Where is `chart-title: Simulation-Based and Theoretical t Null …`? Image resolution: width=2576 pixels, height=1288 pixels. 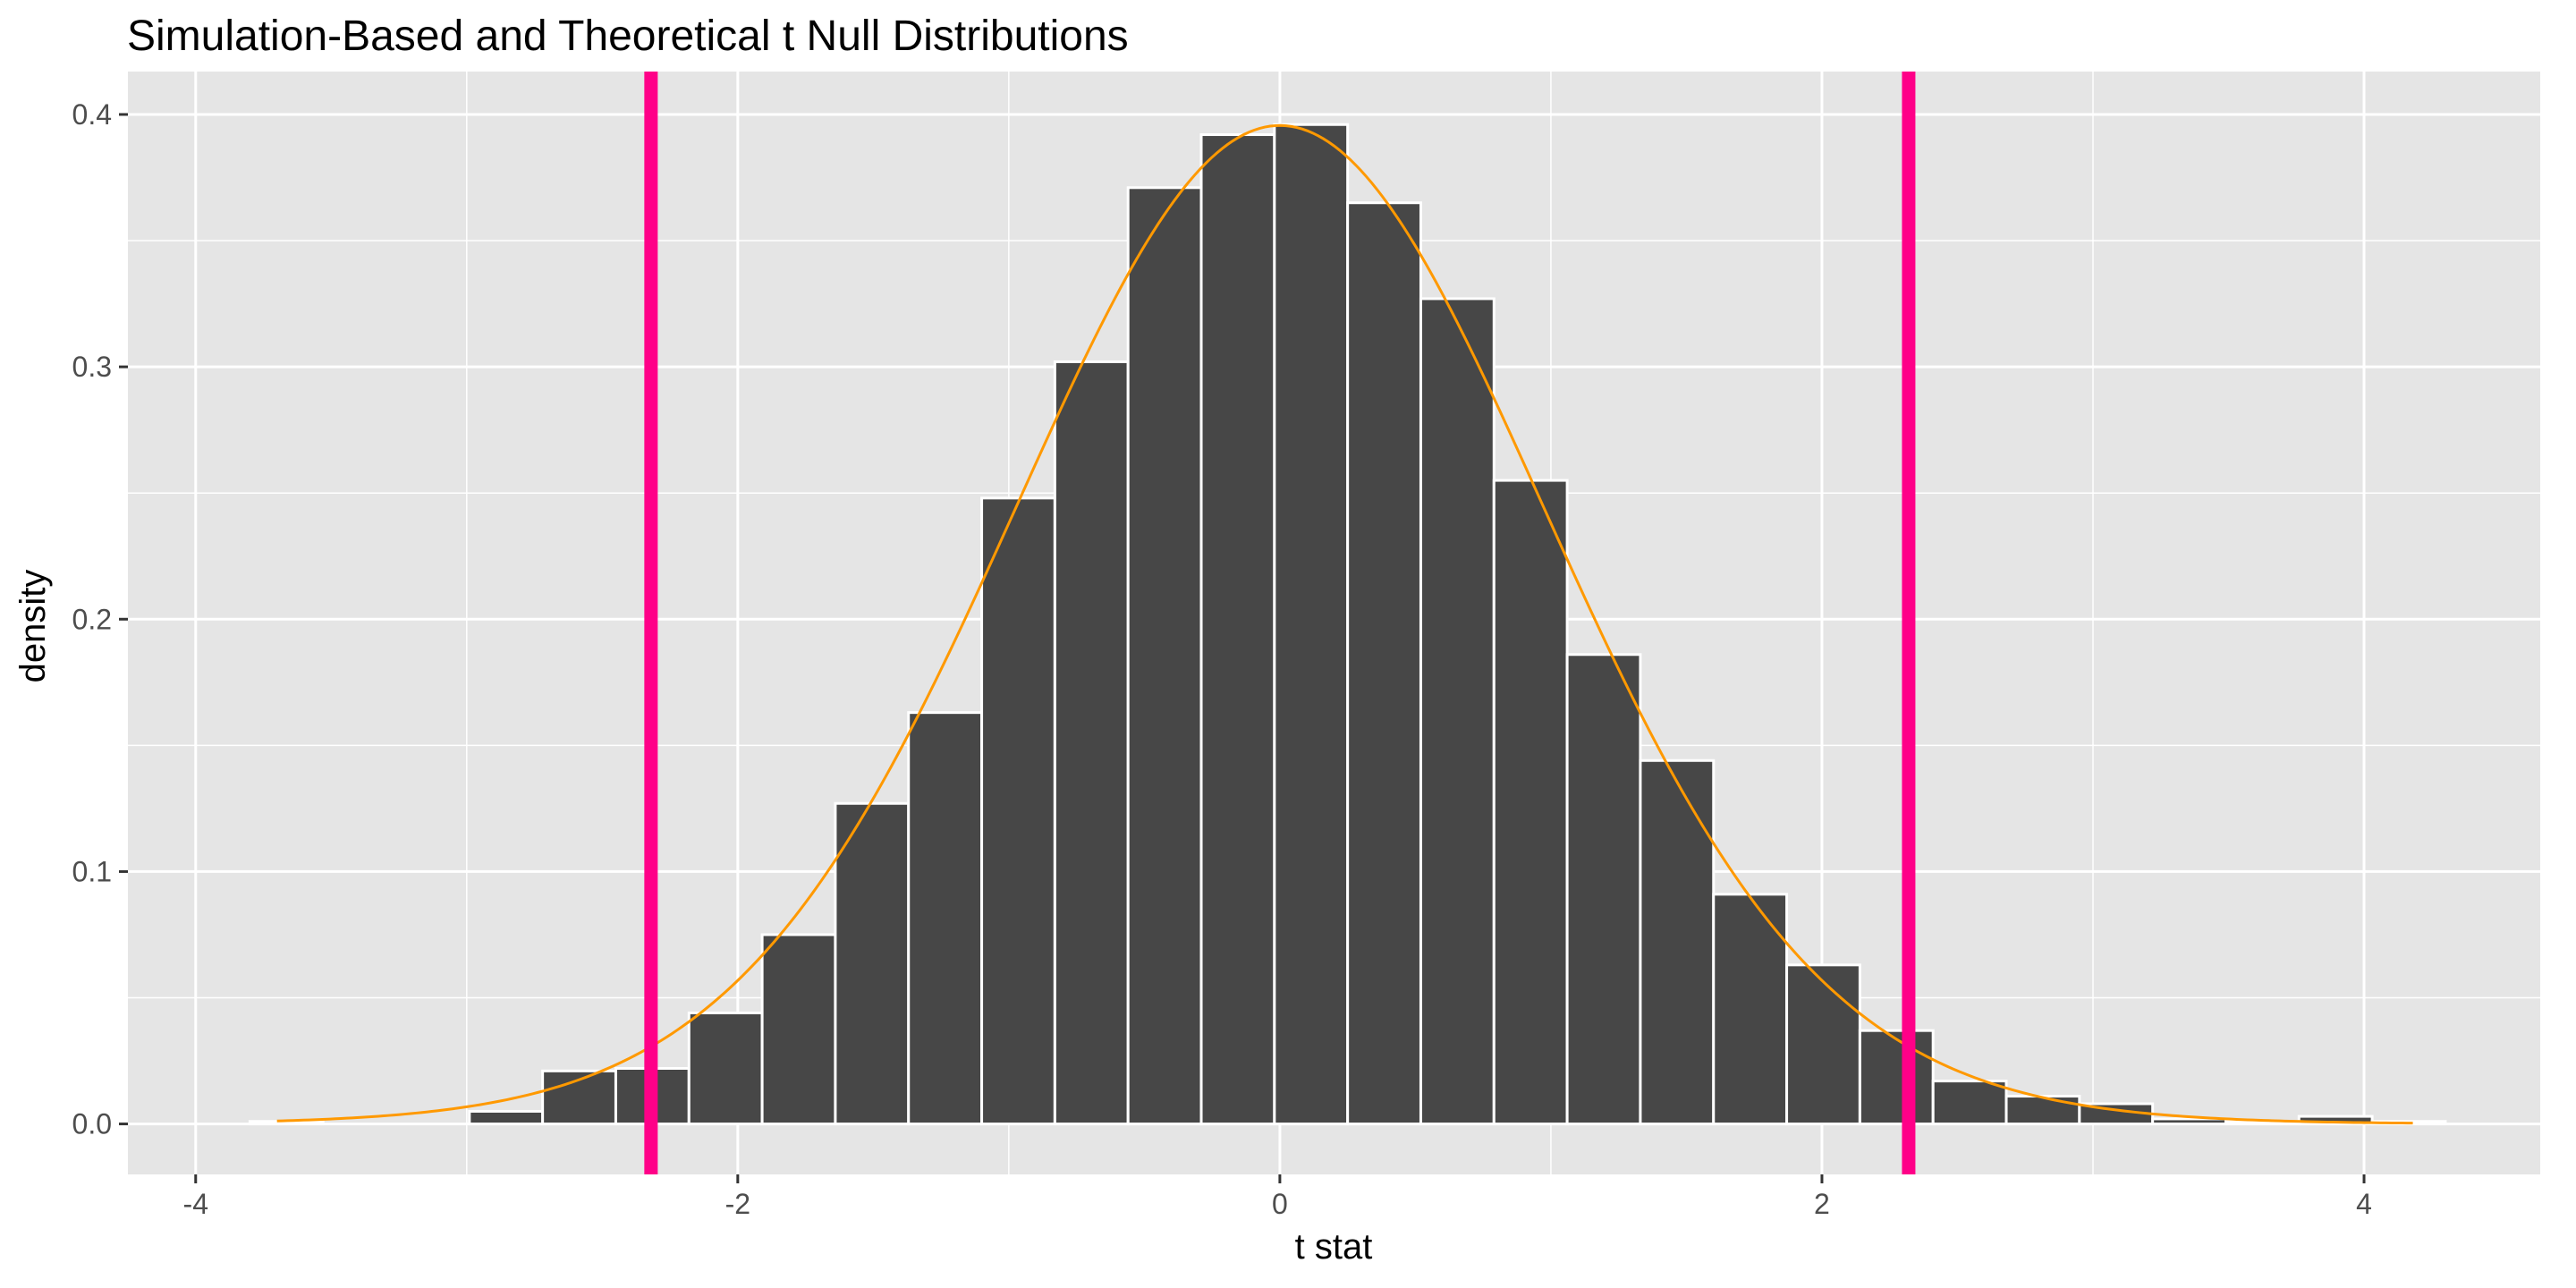
chart-title: Simulation-Based and Theoretical t Null … is located at coordinates (628, 36).